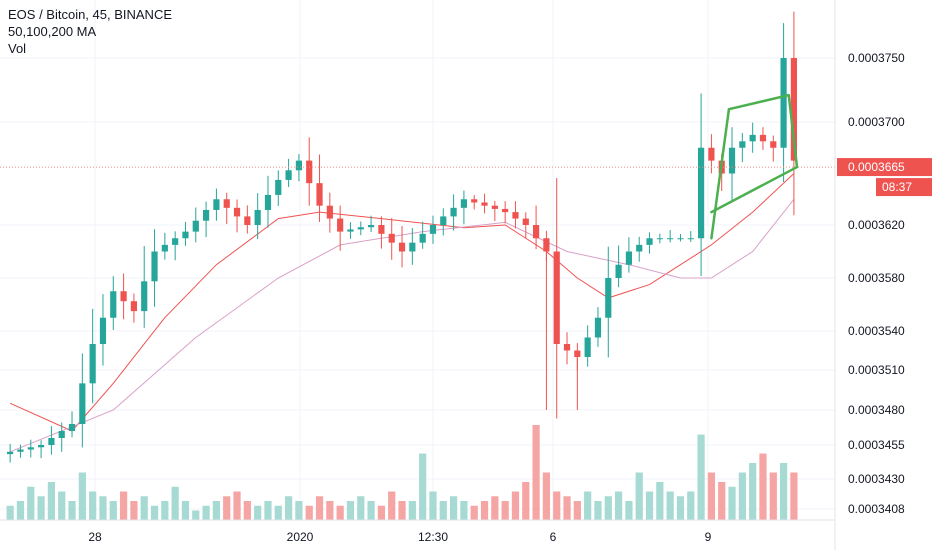  Describe the element at coordinates (876, 167) in the screenshot. I see `current-price-value: 0.0003665` at that location.